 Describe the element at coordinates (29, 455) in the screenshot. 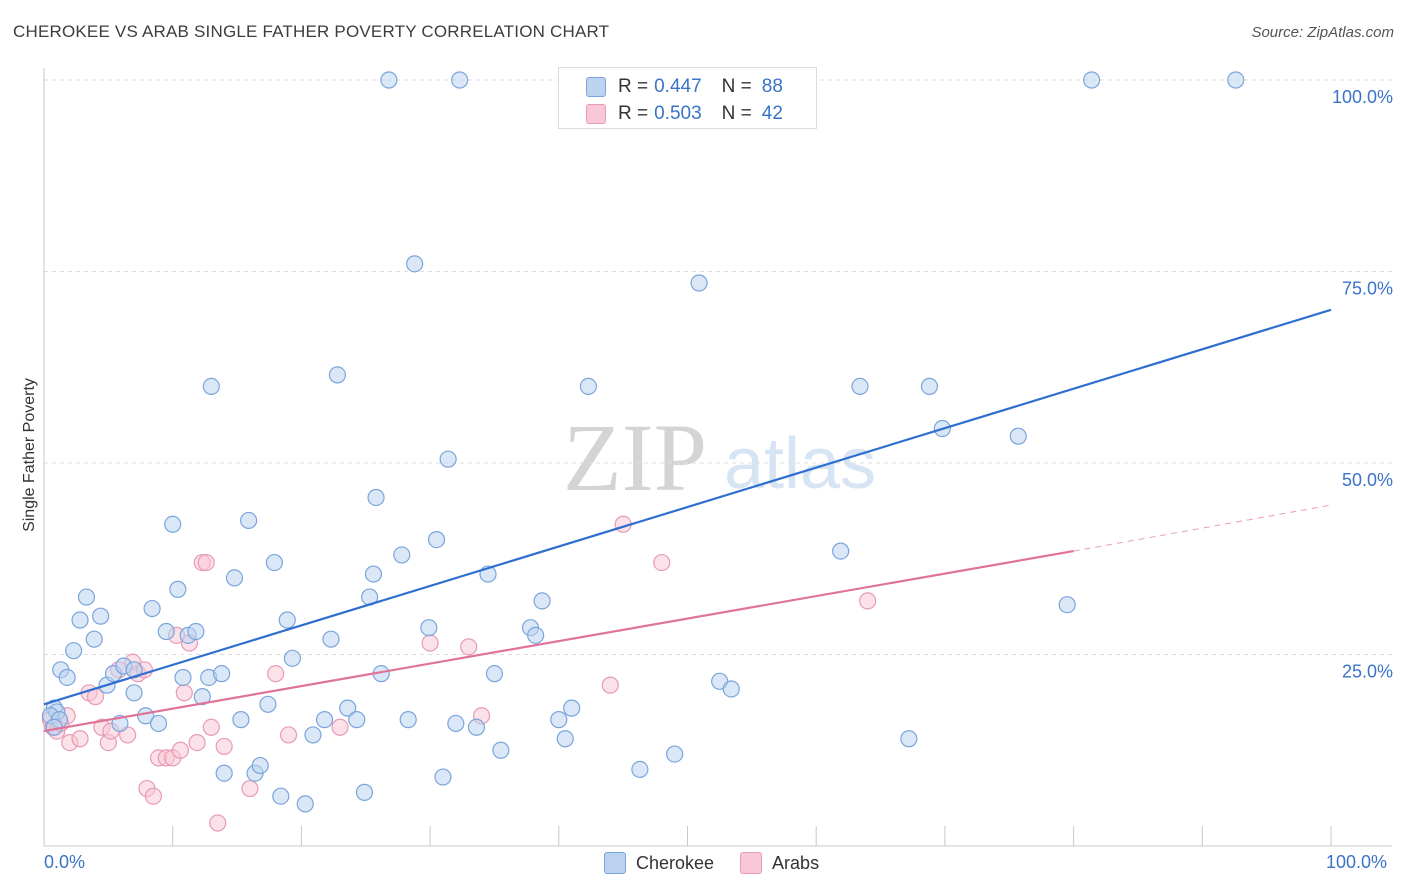

I see `y-axis-label: Single Father Poverty` at that location.